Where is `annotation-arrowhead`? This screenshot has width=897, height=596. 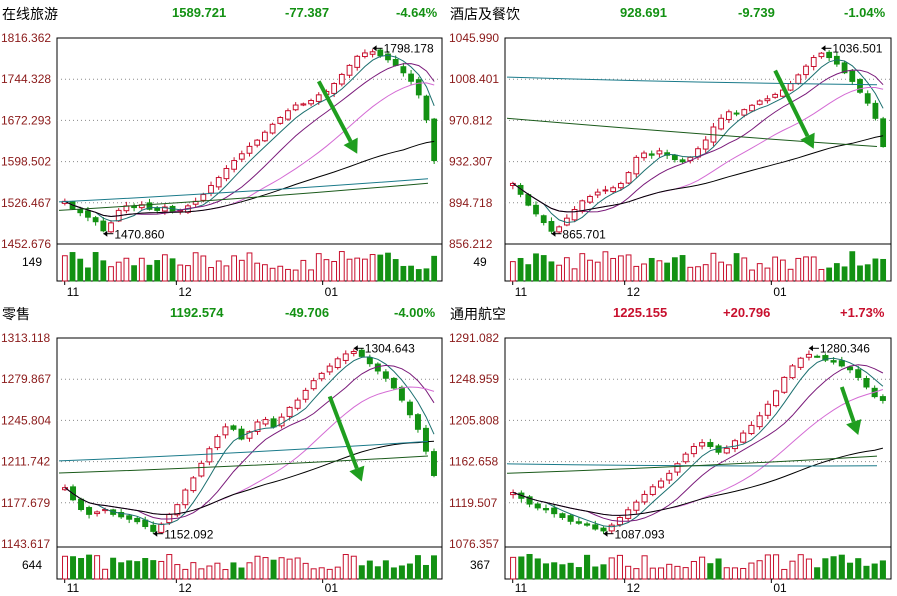 annotation-arrowhead is located at coordinates (823, 48).